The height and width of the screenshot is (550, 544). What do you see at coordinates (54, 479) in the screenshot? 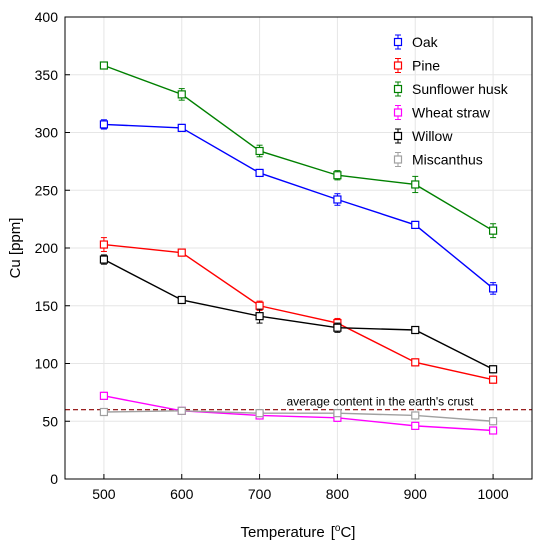
I see `y-tick-label: 0` at bounding box center [54, 479].